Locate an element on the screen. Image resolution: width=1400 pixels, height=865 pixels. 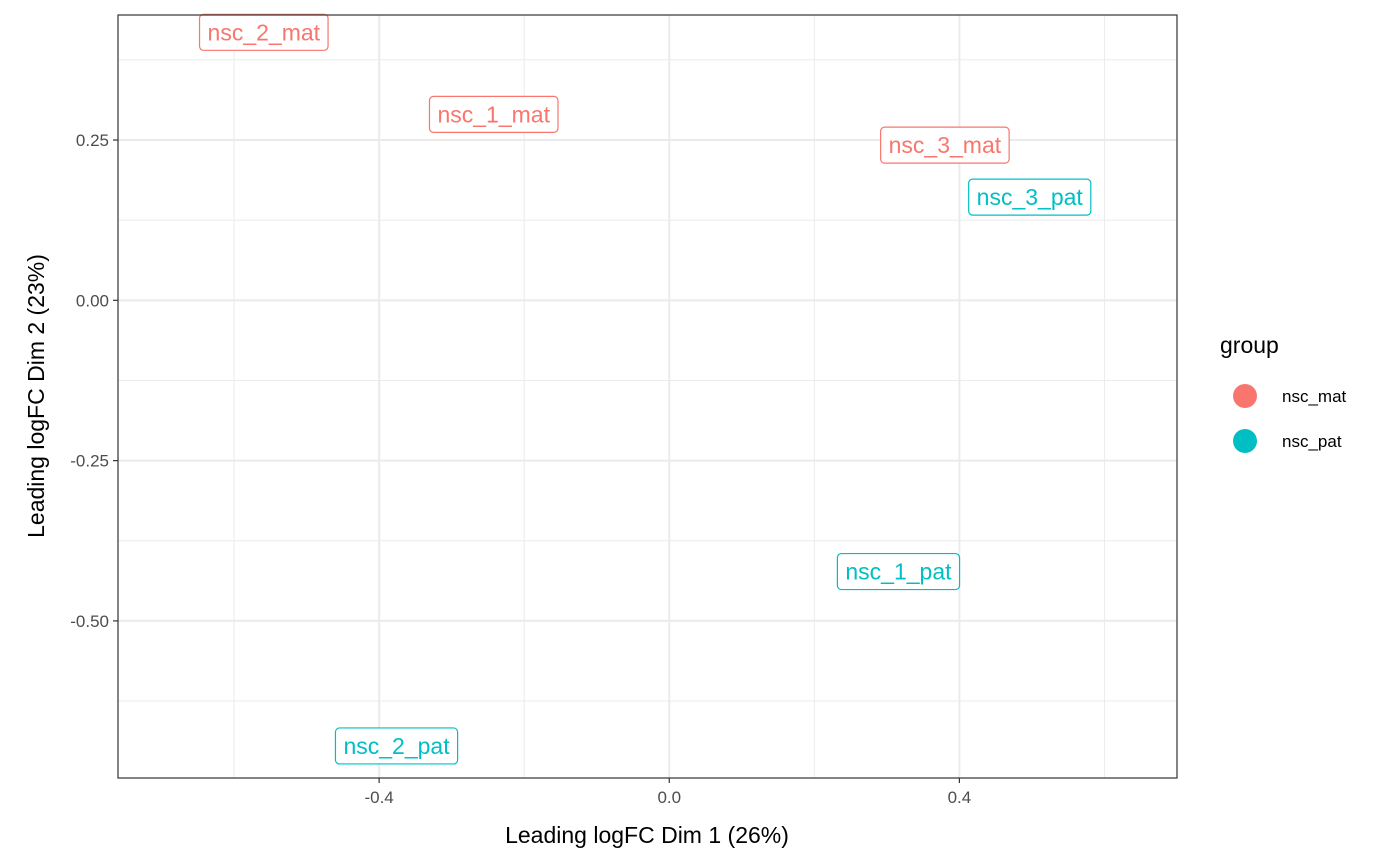
label-text: nsc_1_mat is located at coordinates (493, 114).